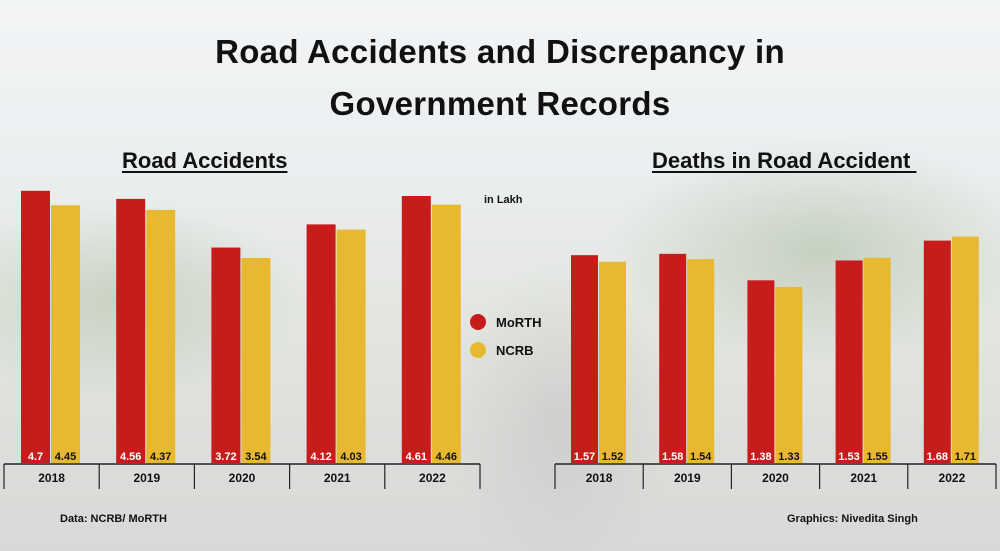 The height and width of the screenshot is (551, 1000). I want to click on legend-label-ncrb: NCRB, so click(515, 350).